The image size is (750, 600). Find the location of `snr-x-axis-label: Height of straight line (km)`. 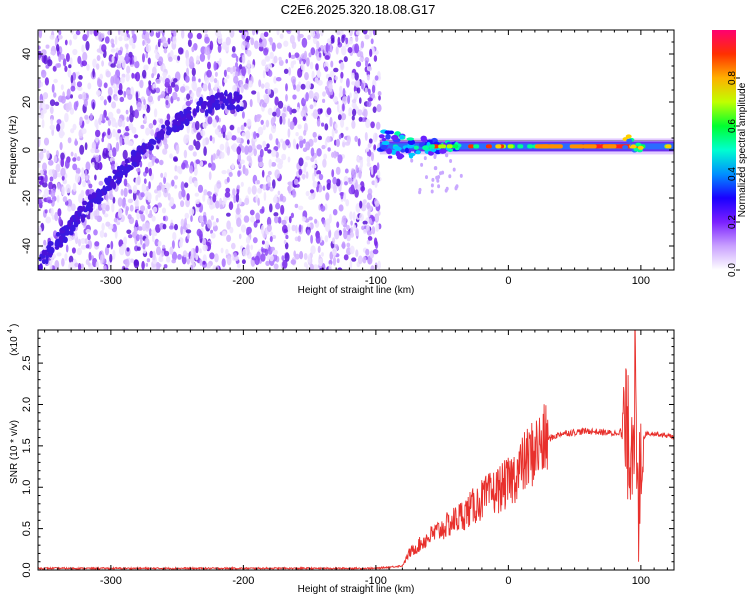

snr-x-axis-label: Height of straight line (km) is located at coordinates (356, 589).